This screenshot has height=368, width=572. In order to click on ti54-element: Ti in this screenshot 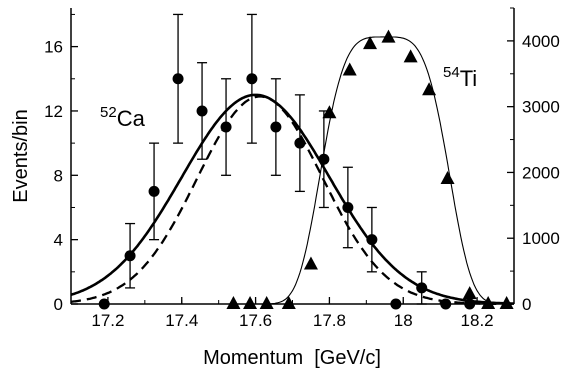, I will do `click(469, 78)`.